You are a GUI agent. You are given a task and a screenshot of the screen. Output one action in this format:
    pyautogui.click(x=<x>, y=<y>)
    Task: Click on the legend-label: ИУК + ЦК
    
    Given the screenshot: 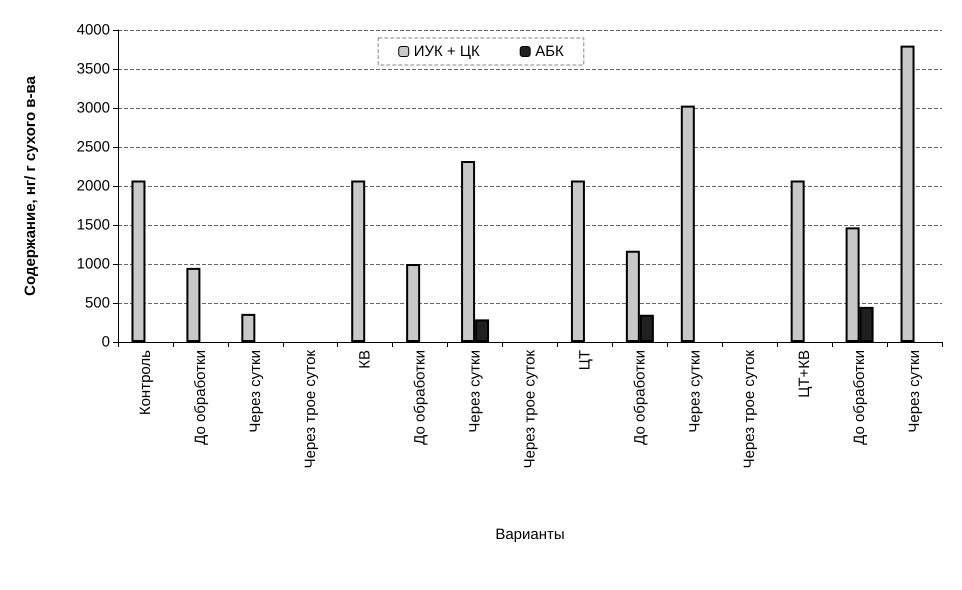 What is the action you would take?
    pyautogui.click(x=447, y=51)
    